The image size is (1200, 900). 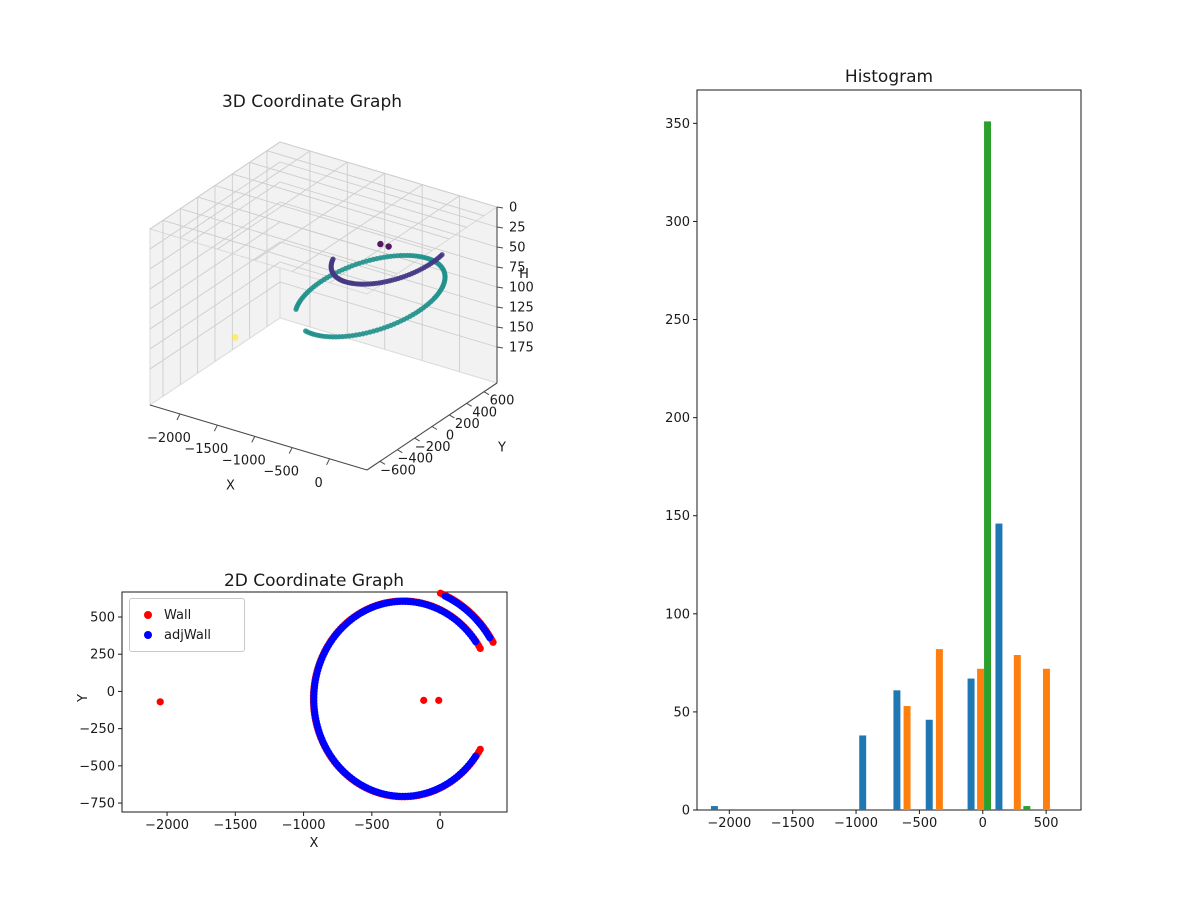 I want to click on histogram-y-tick-label: 300, so click(x=677, y=222).